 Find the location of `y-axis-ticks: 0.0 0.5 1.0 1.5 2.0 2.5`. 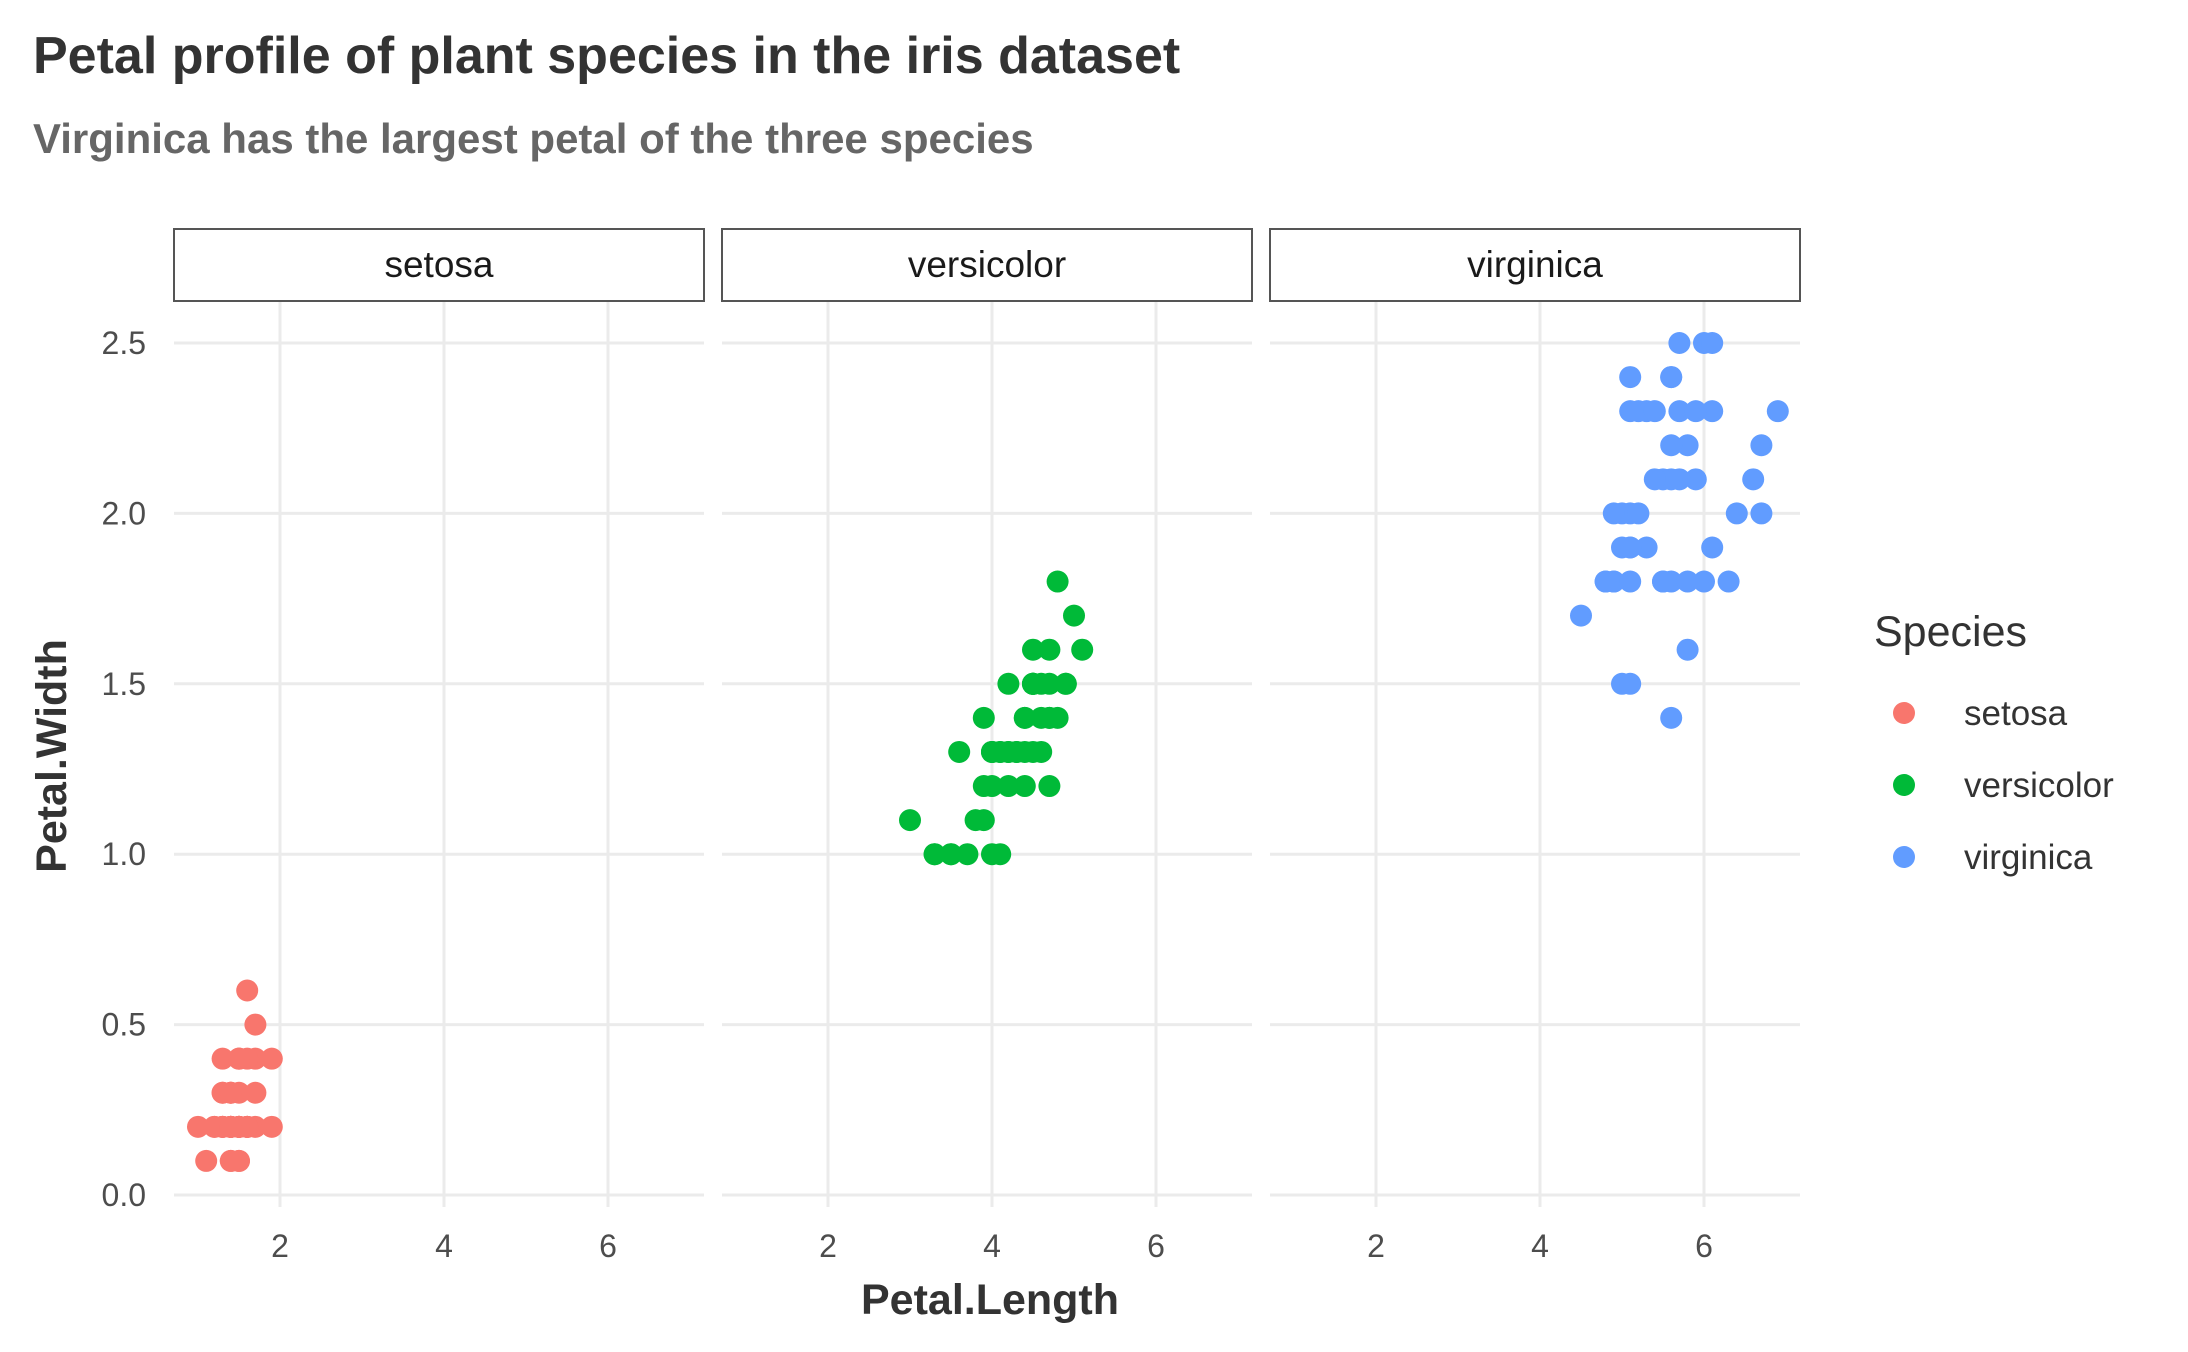

y-axis-ticks: 0.0 0.5 1.0 1.5 2.0 2.5 is located at coordinates (124, 769).